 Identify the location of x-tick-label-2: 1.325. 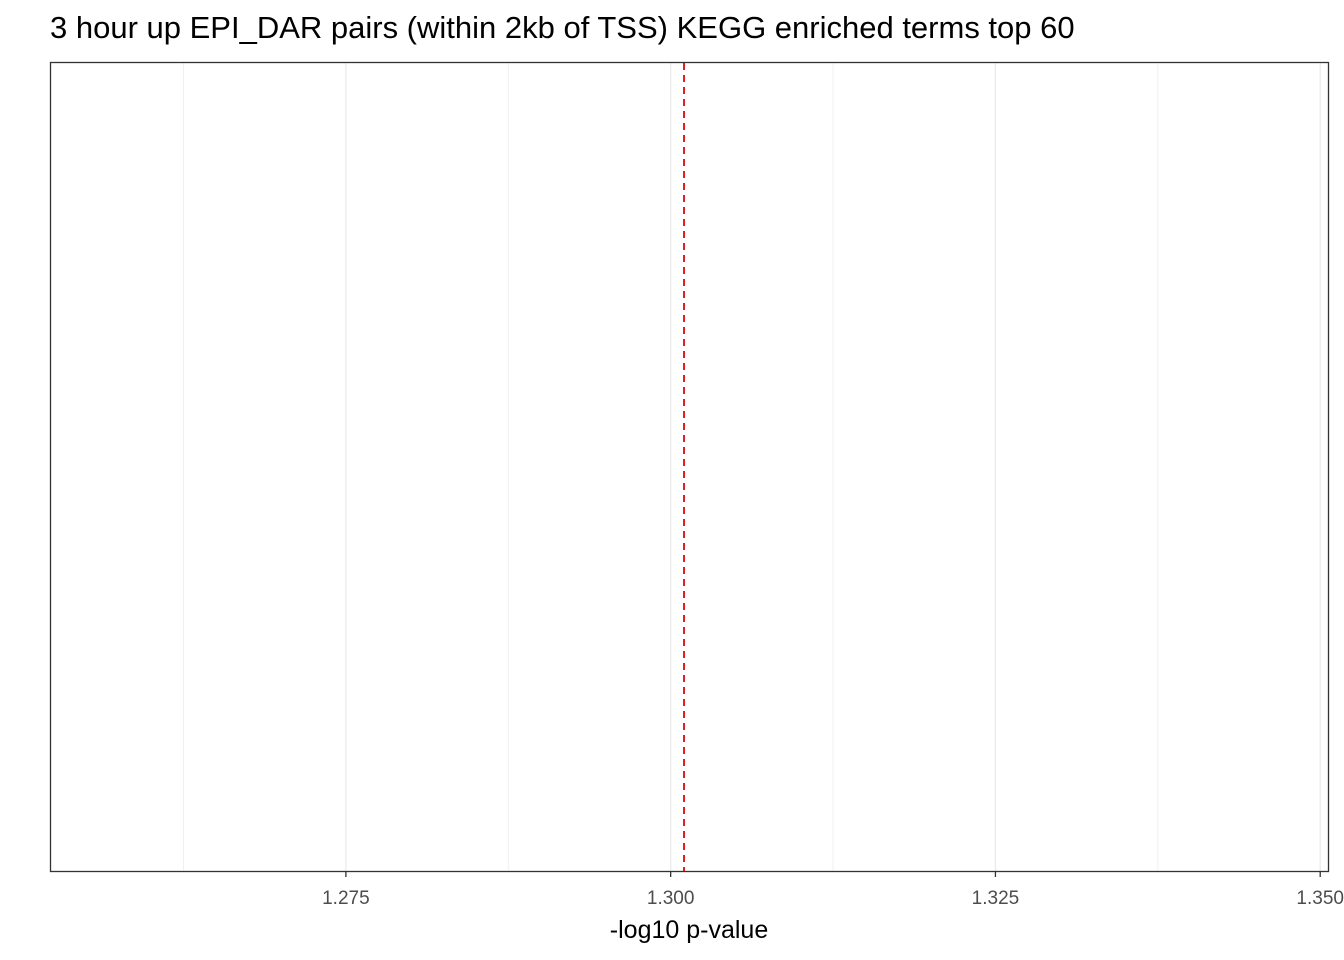
(996, 898).